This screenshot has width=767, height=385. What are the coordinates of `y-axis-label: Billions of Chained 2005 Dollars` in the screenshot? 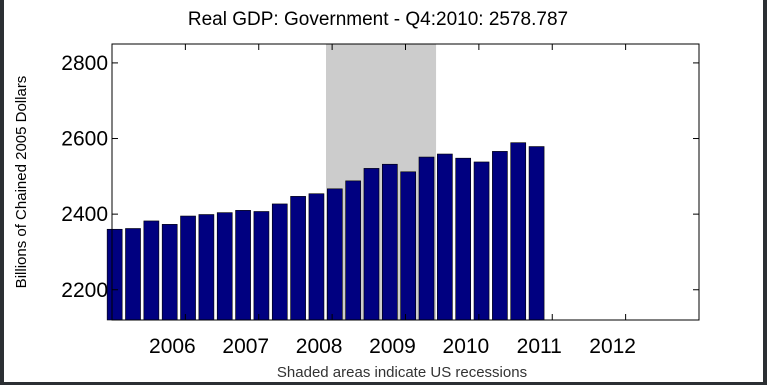 It's located at (21, 182).